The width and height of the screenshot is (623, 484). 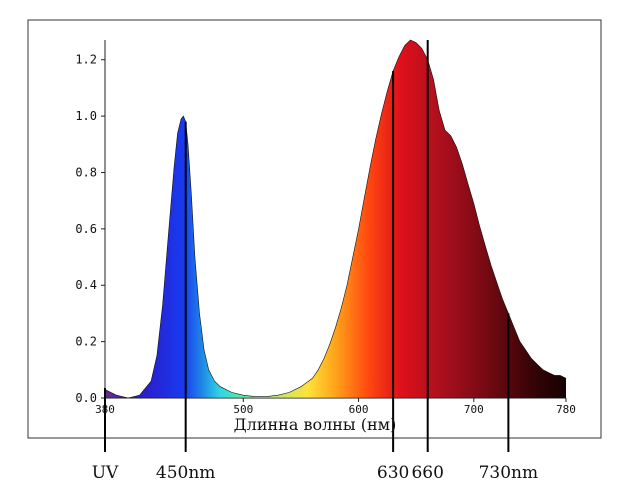 I want to click on x-tick-label: 600, so click(x=359, y=409).